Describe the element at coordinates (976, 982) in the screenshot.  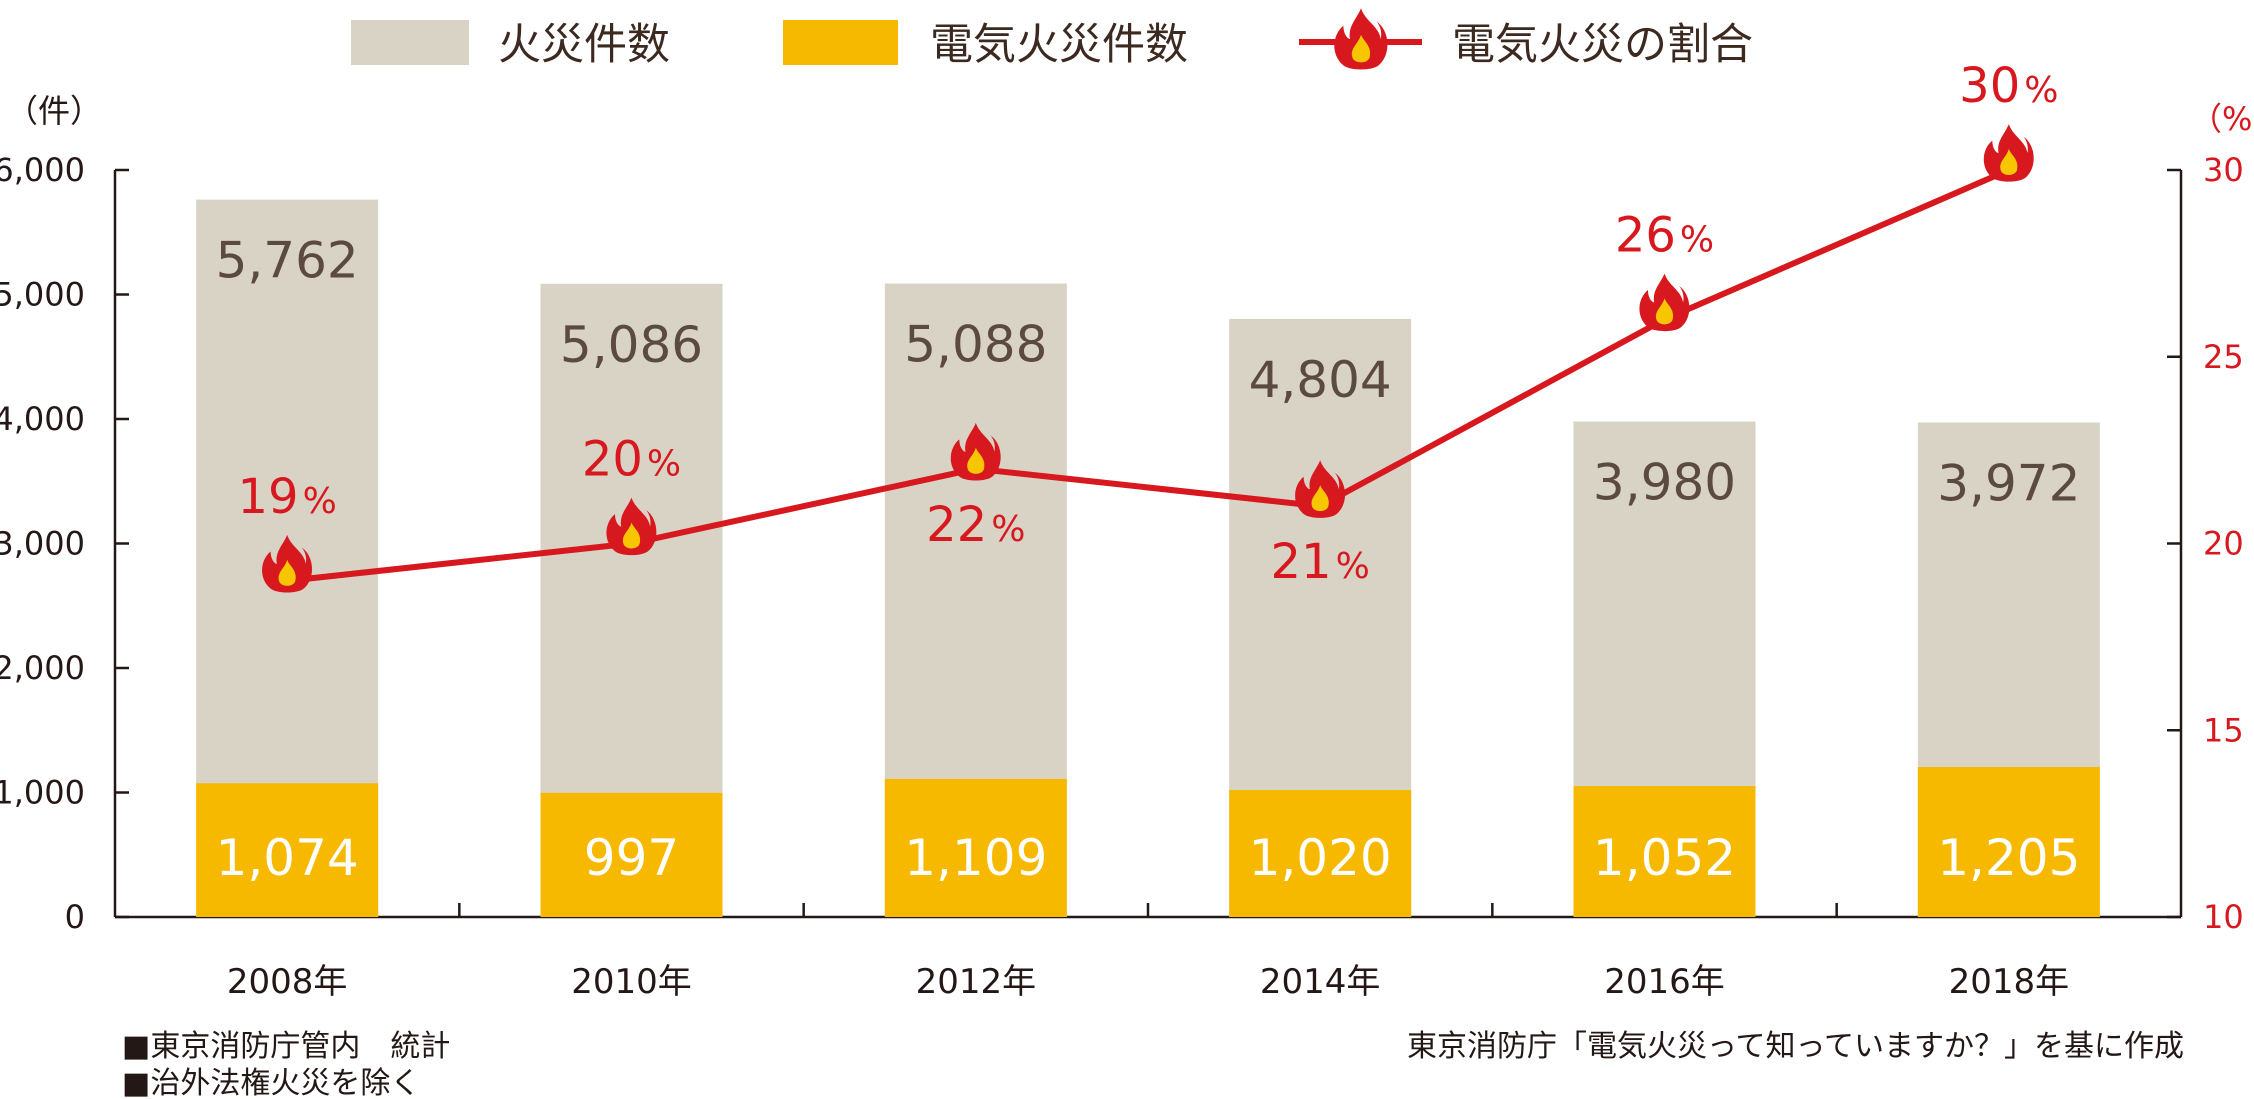
I see `category-label: 2012年` at that location.